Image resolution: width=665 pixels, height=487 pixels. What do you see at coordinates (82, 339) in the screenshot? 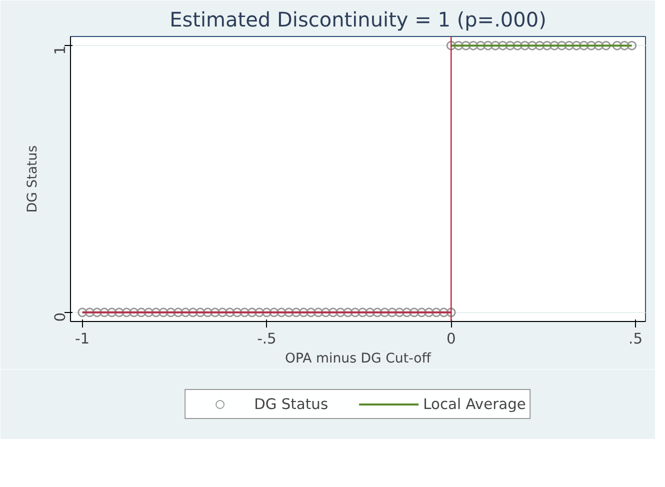
I see `x-tick-label: -1` at bounding box center [82, 339].